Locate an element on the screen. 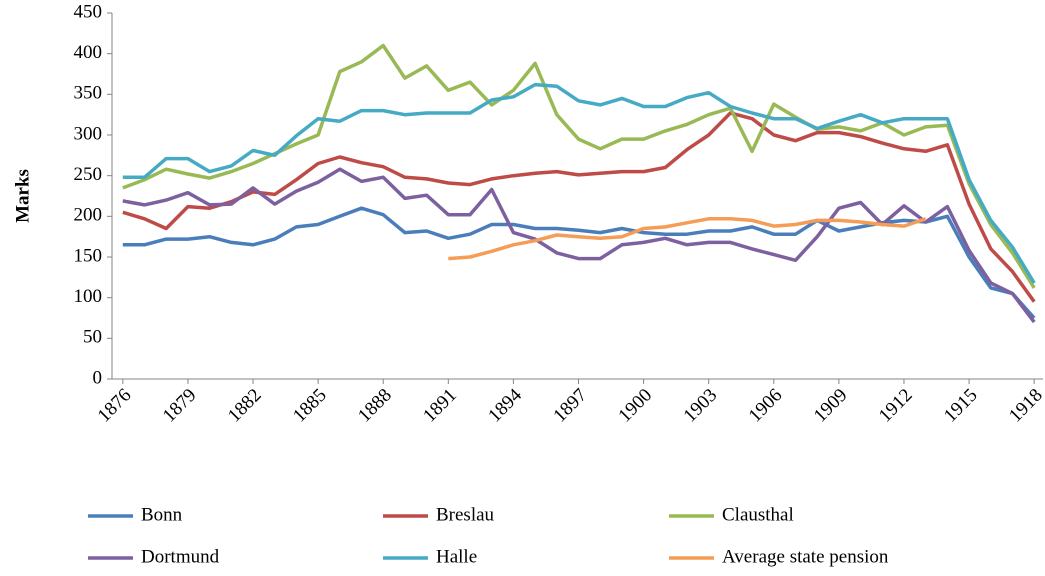  legend-label: Bonn is located at coordinates (162, 514).